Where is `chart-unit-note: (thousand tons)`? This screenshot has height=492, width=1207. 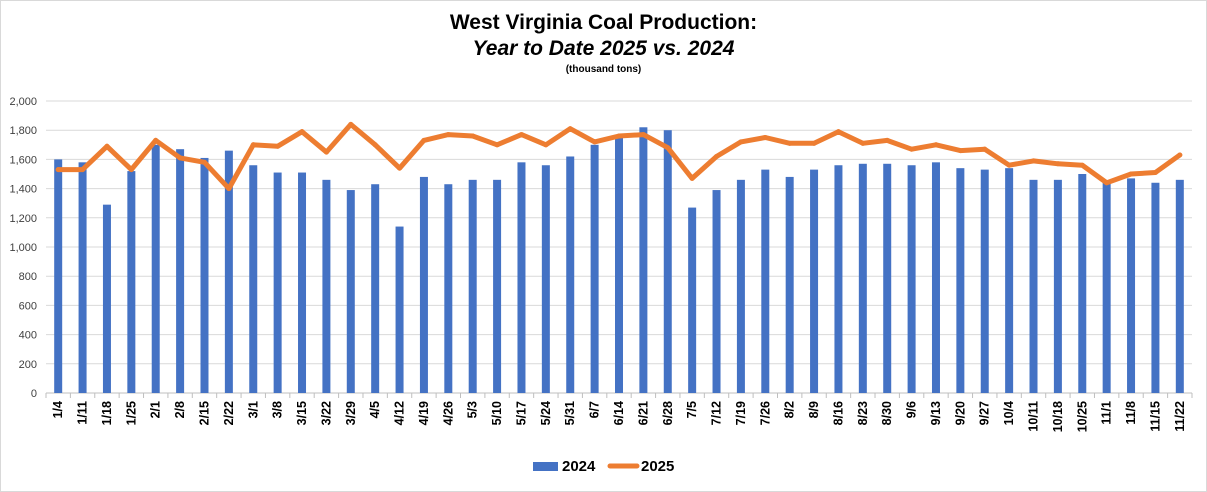 chart-unit-note: (thousand tons) is located at coordinates (603, 69).